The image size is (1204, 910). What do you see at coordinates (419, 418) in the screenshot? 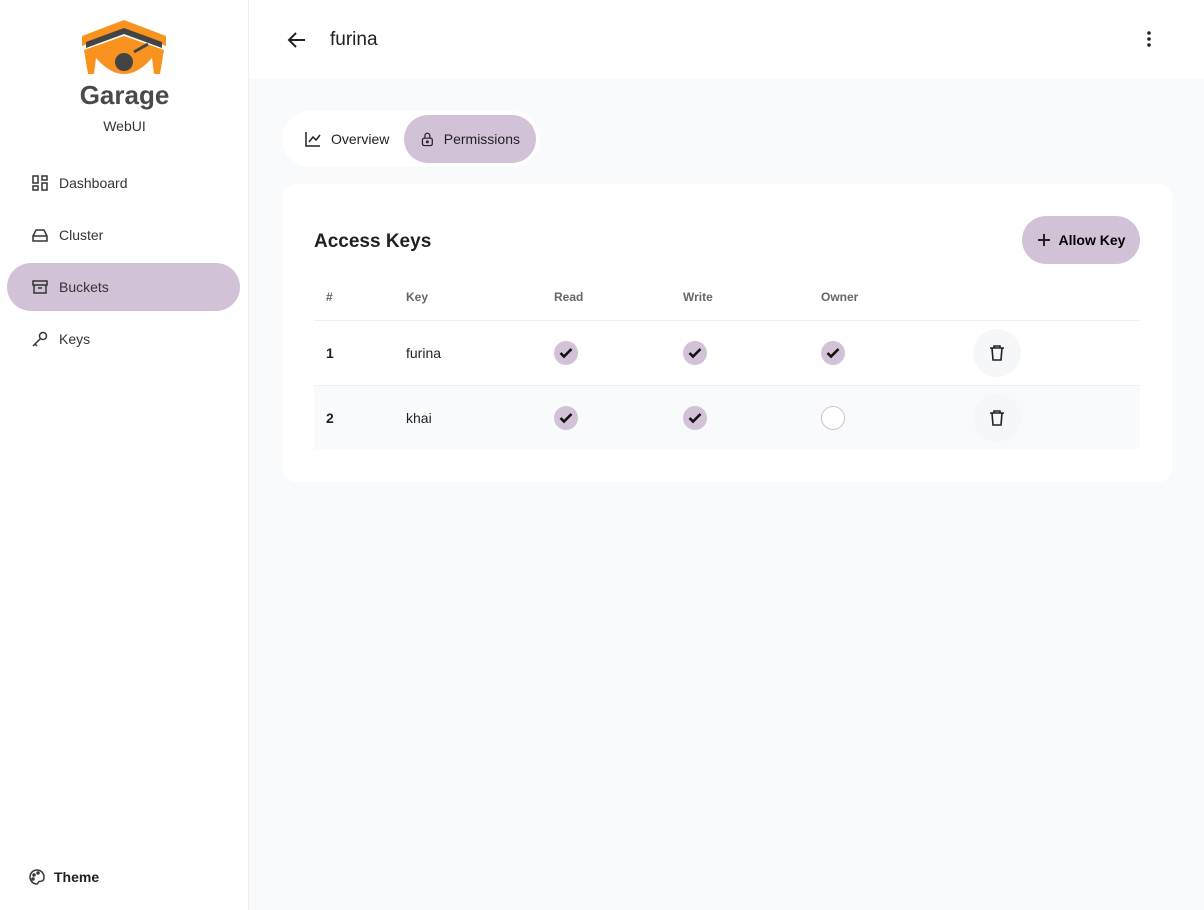
I see `key-name: khai` at bounding box center [419, 418].